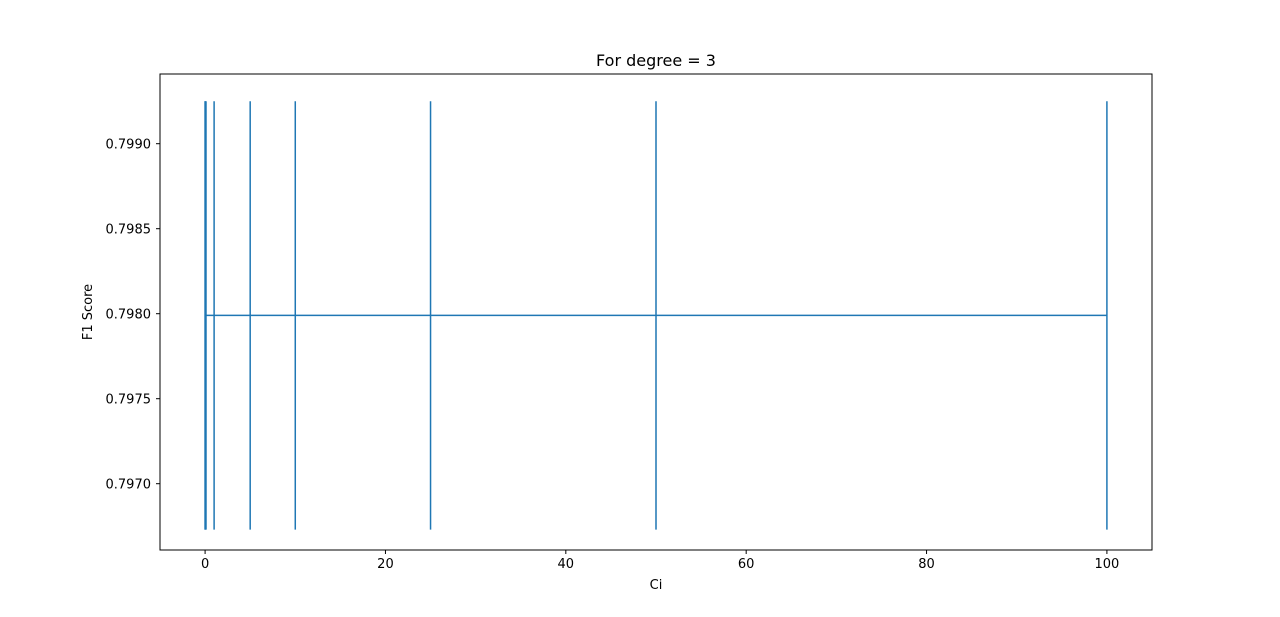  What do you see at coordinates (566, 564) in the screenshot?
I see `x-tick-label: 40` at bounding box center [566, 564].